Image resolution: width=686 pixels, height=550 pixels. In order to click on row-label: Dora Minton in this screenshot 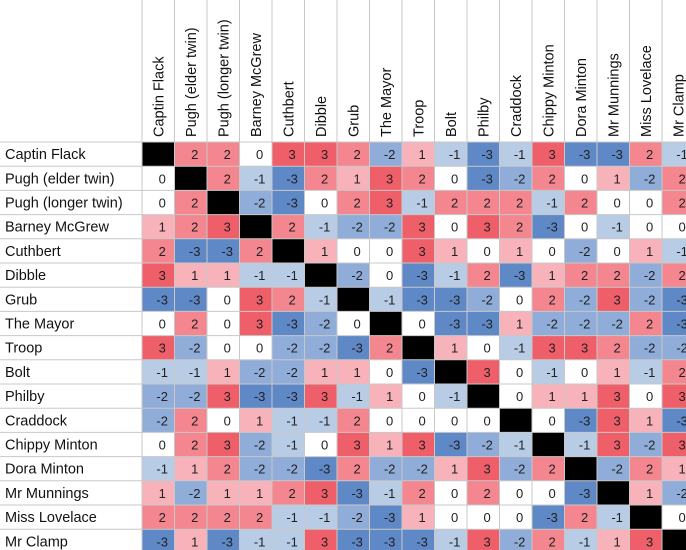, I will do `click(44, 470)`.